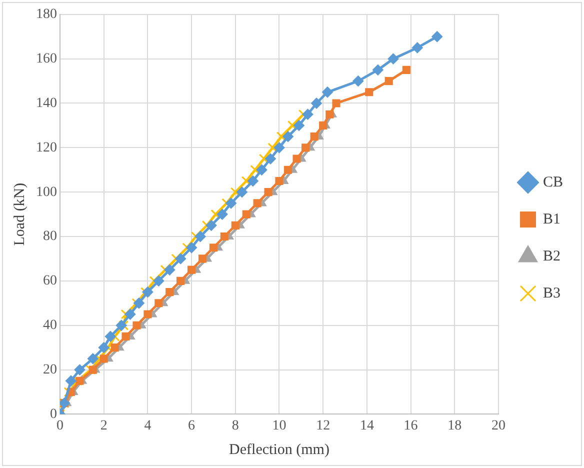  What do you see at coordinates (50, 326) in the screenshot?
I see `y-tick-label: 40` at bounding box center [50, 326].